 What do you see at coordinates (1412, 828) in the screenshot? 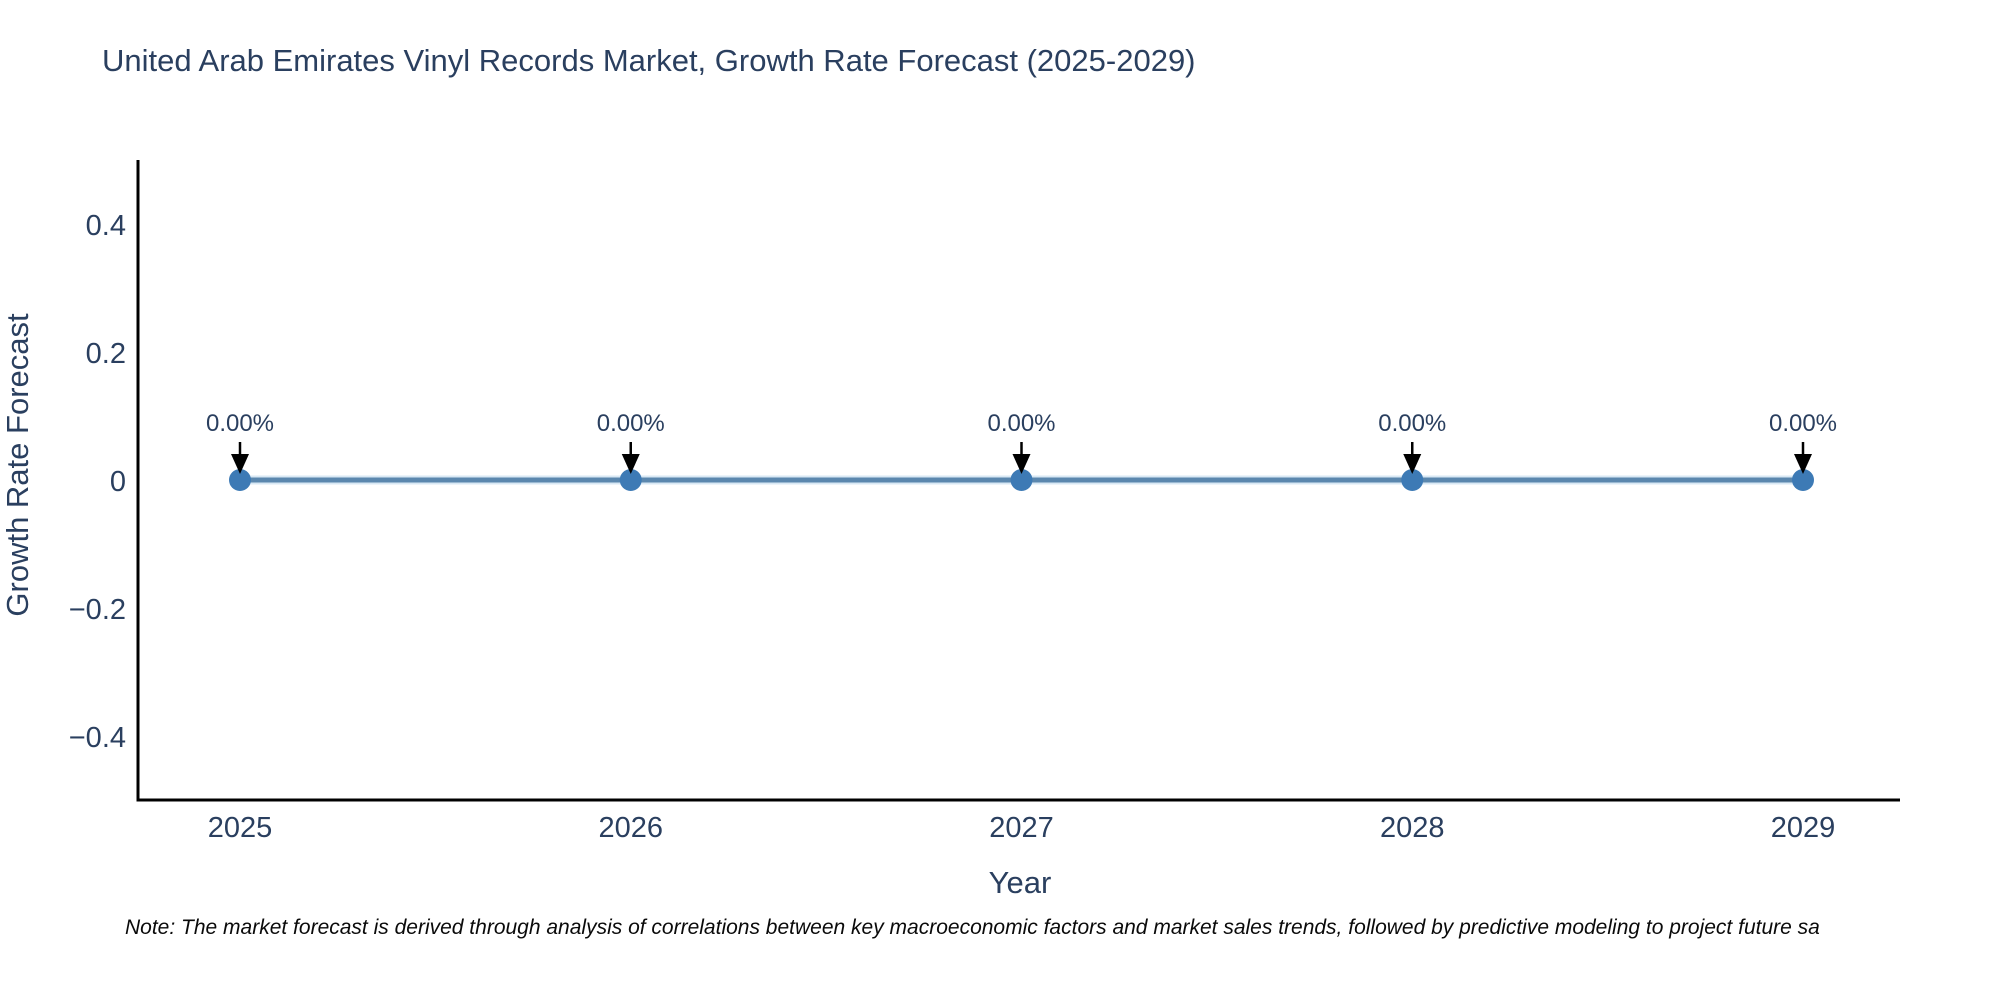
I see `x-tick-label: 2028` at bounding box center [1412, 828].